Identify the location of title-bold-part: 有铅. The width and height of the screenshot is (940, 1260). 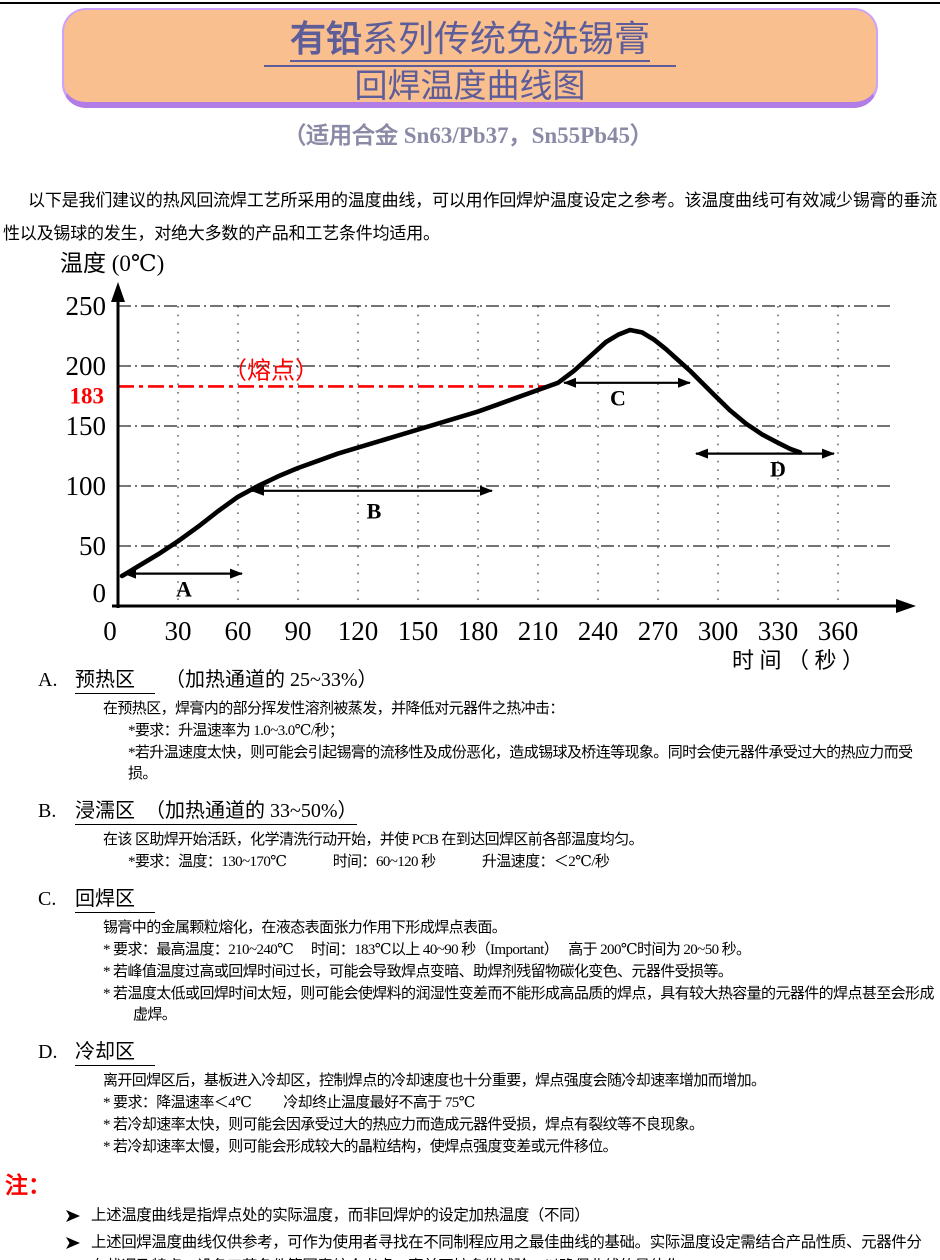
(325, 39).